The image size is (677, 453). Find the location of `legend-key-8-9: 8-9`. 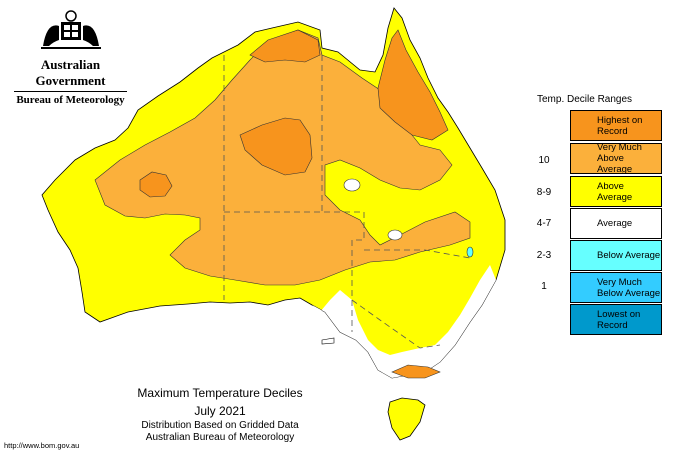

legend-key-8-9: 8-9 is located at coordinates (544, 192).